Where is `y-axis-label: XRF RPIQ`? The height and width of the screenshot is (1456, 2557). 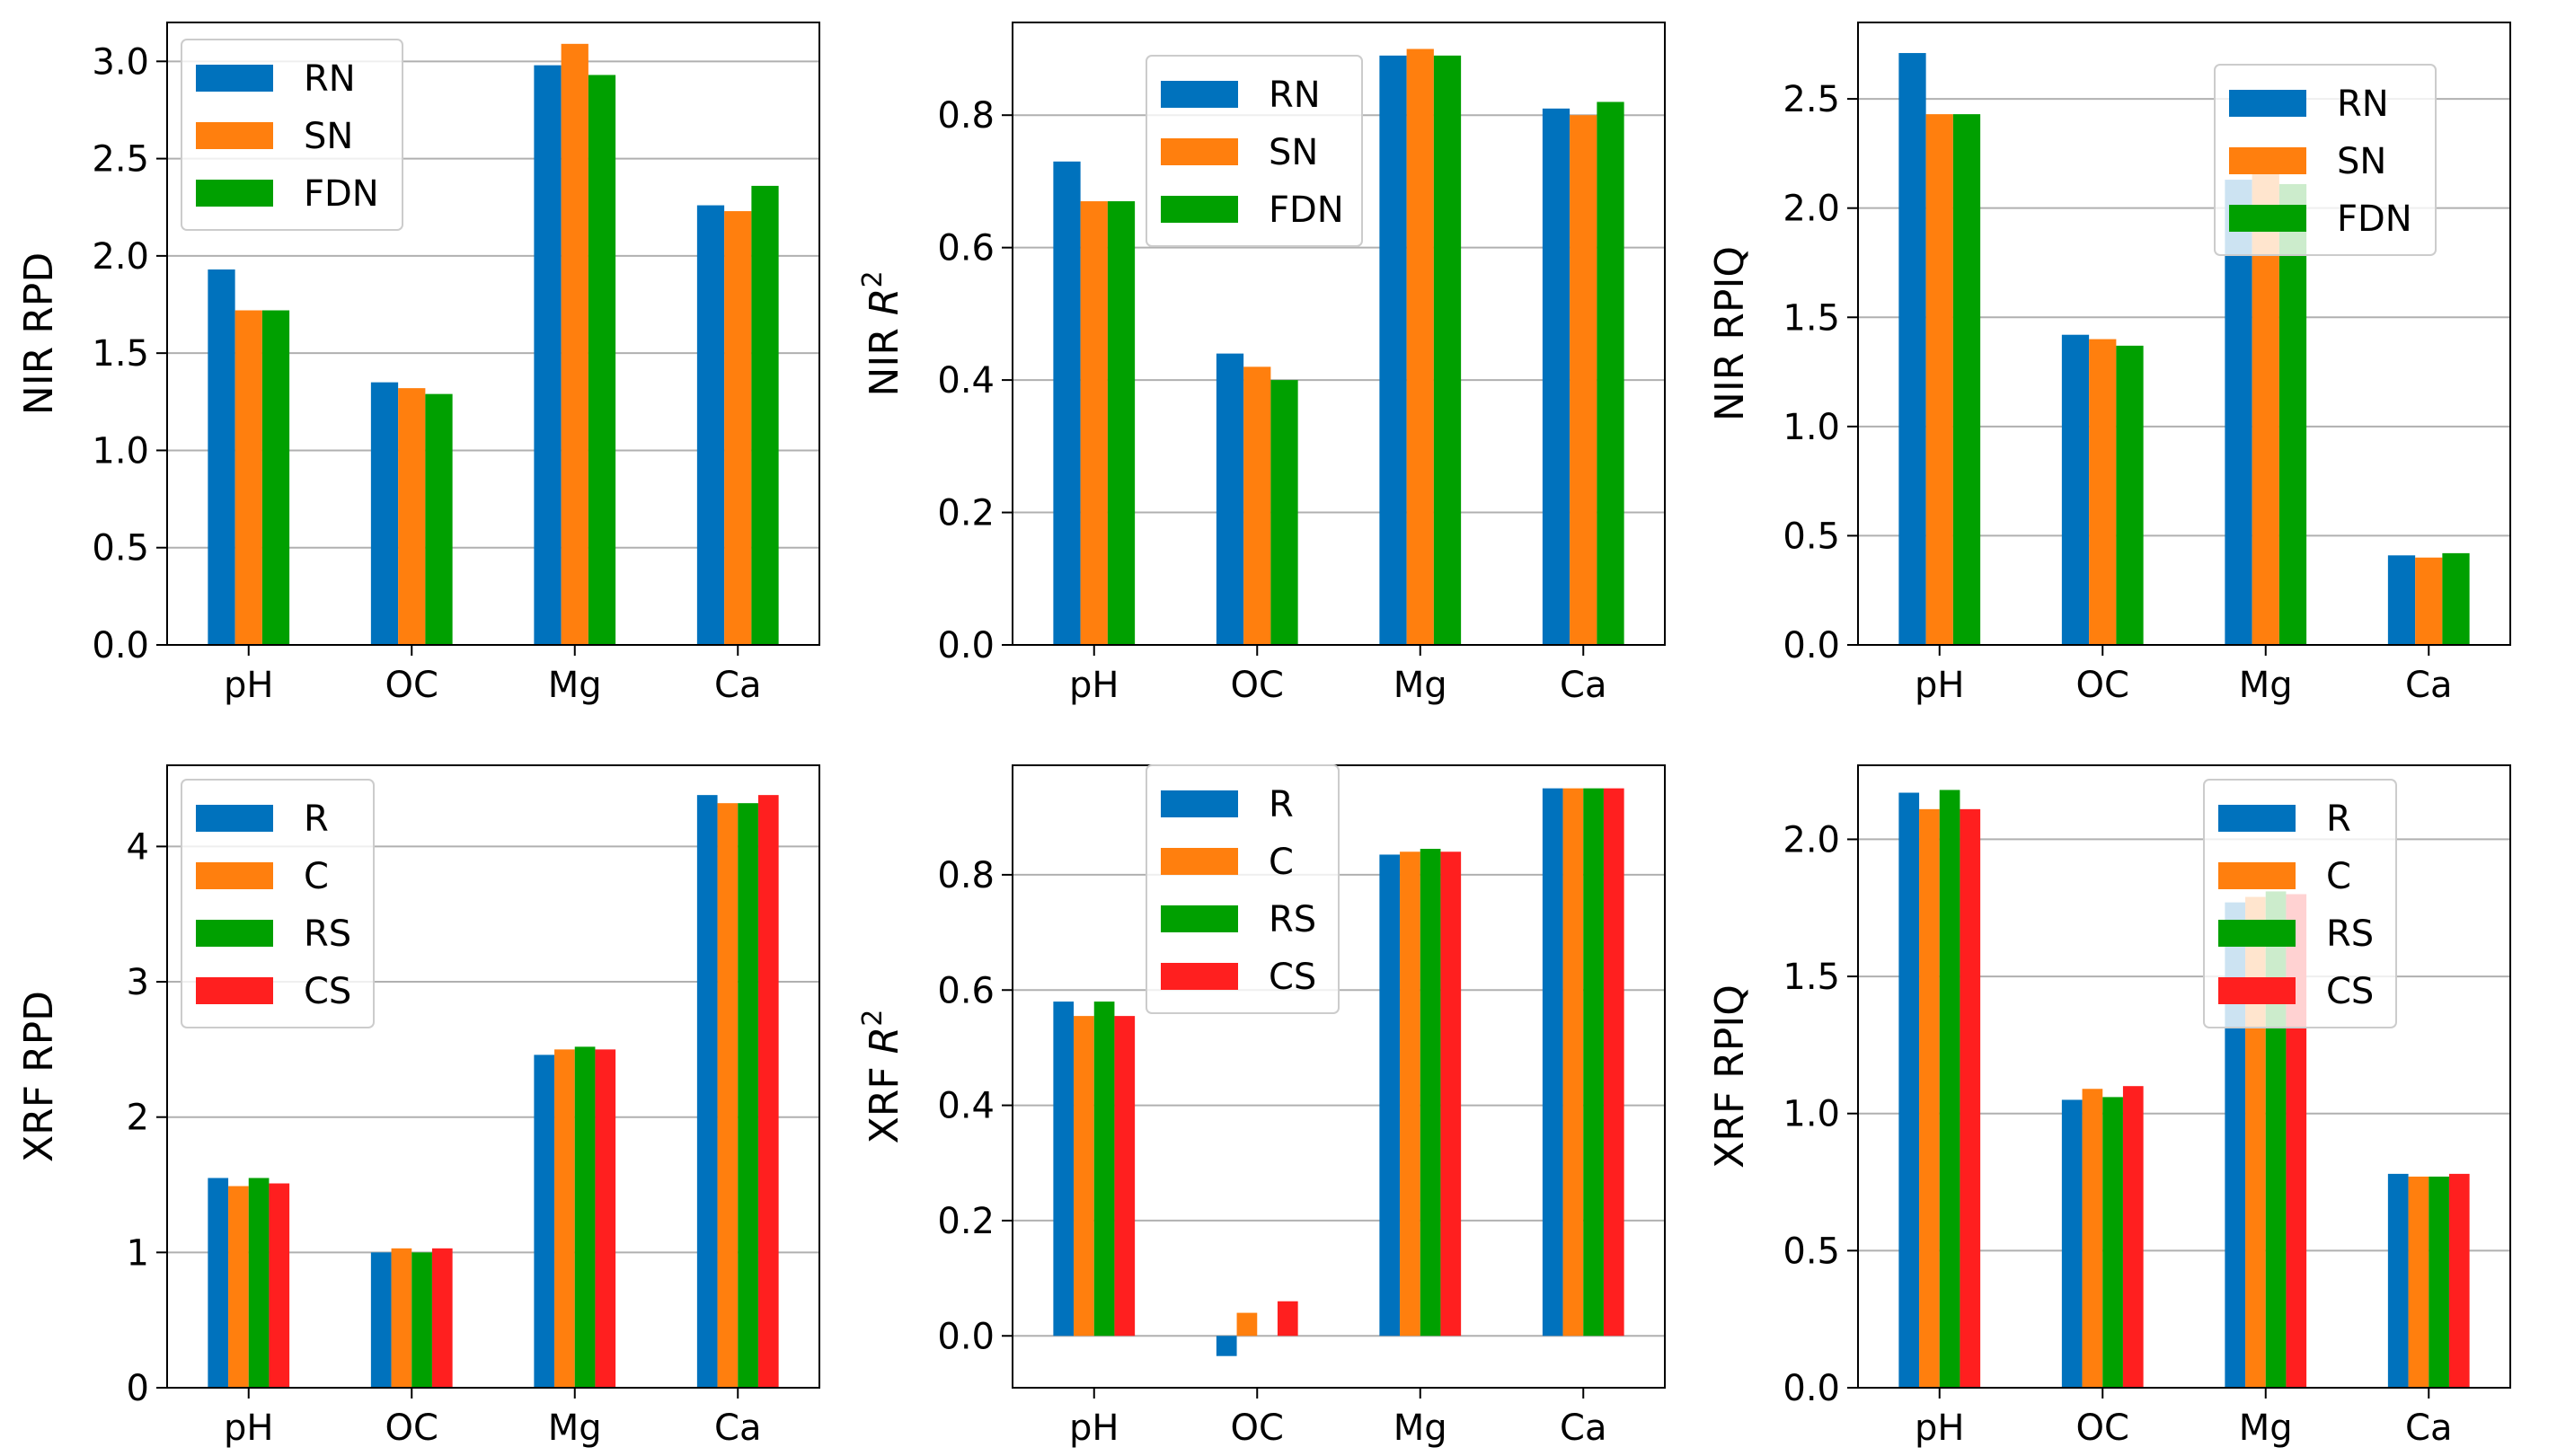 y-axis-label: XRF RPIQ is located at coordinates (1730, 1076).